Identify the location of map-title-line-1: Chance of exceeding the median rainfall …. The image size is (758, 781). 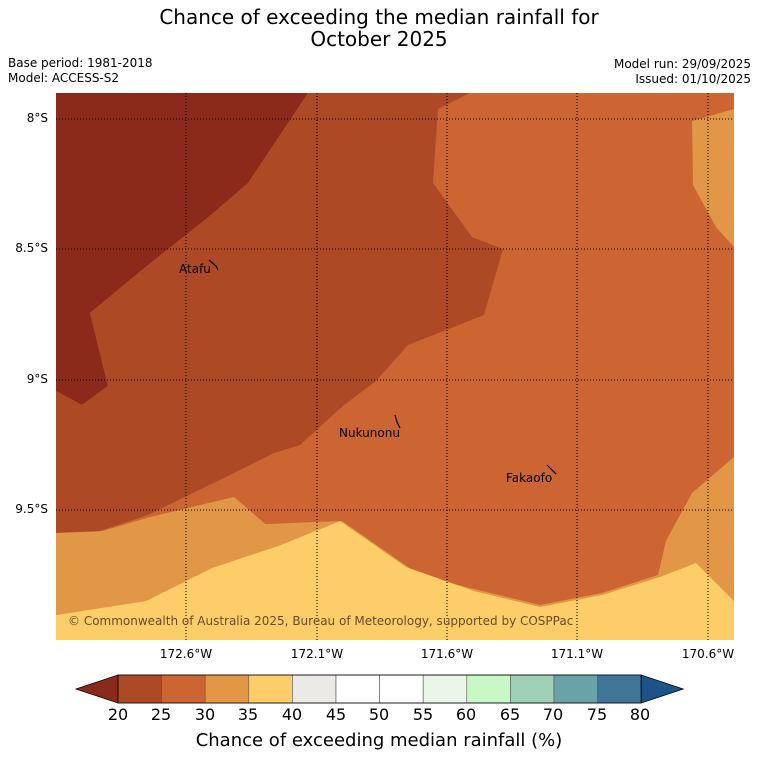
(379, 17).